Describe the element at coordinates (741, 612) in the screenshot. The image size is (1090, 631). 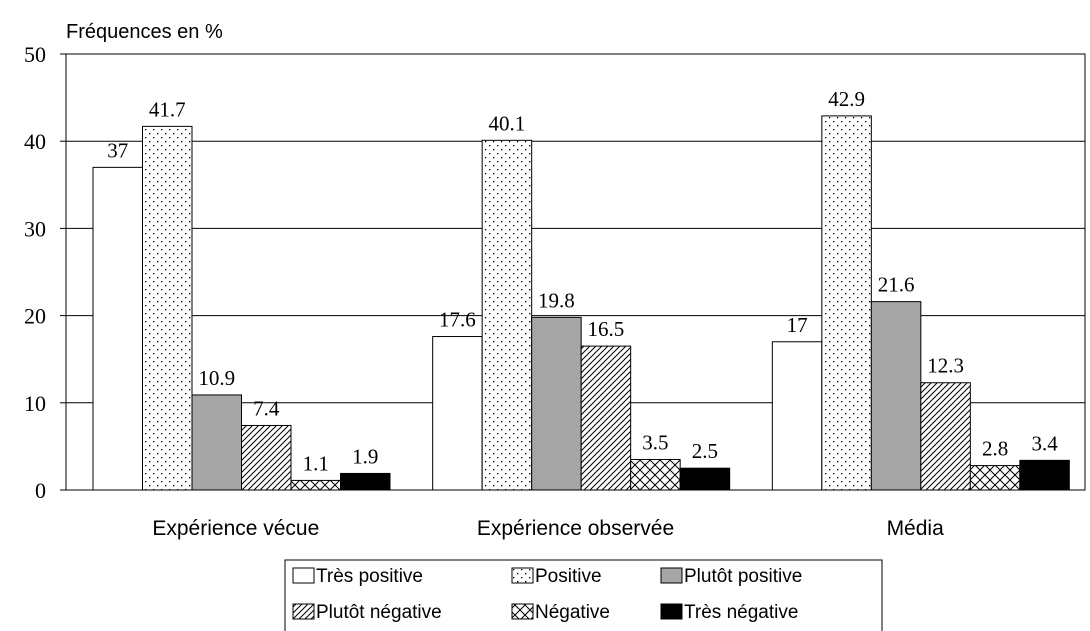
I see `legend-label: Très négative` at that location.